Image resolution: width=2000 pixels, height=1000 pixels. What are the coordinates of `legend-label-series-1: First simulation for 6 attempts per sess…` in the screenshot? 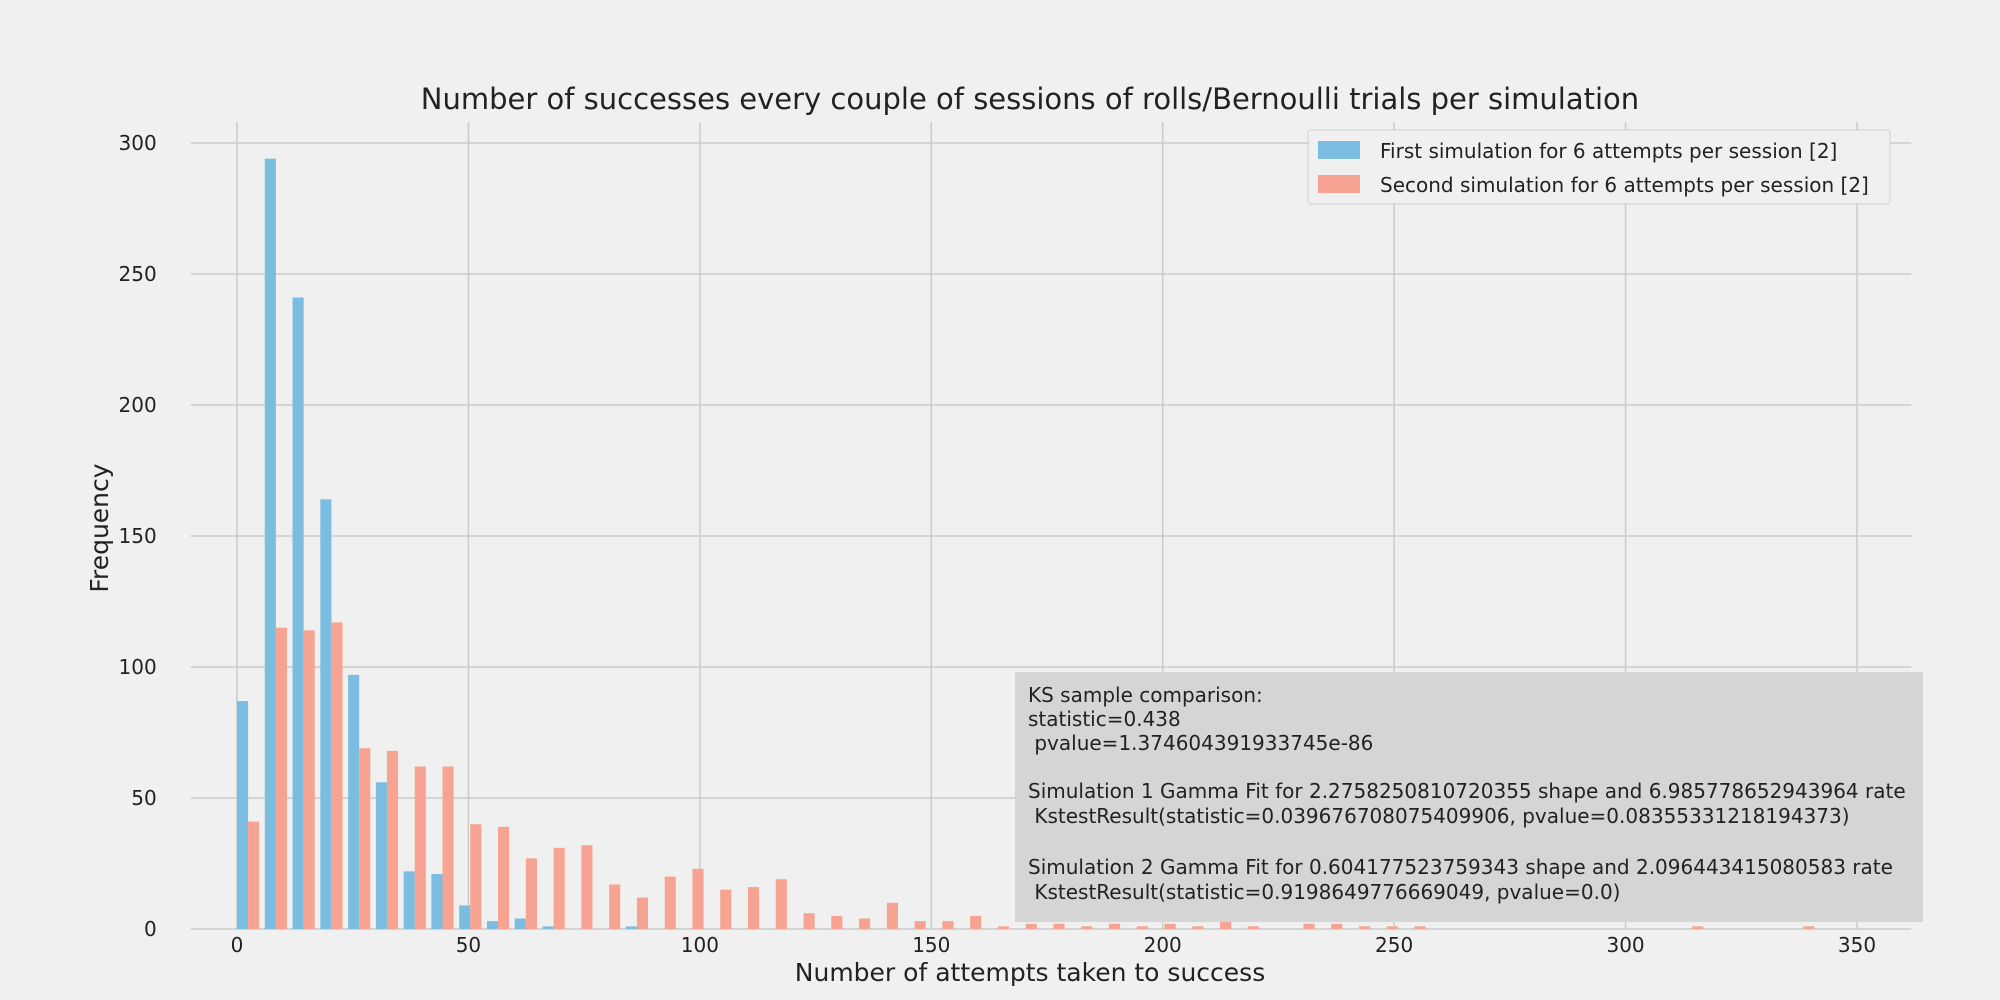 It's located at (1608, 151).